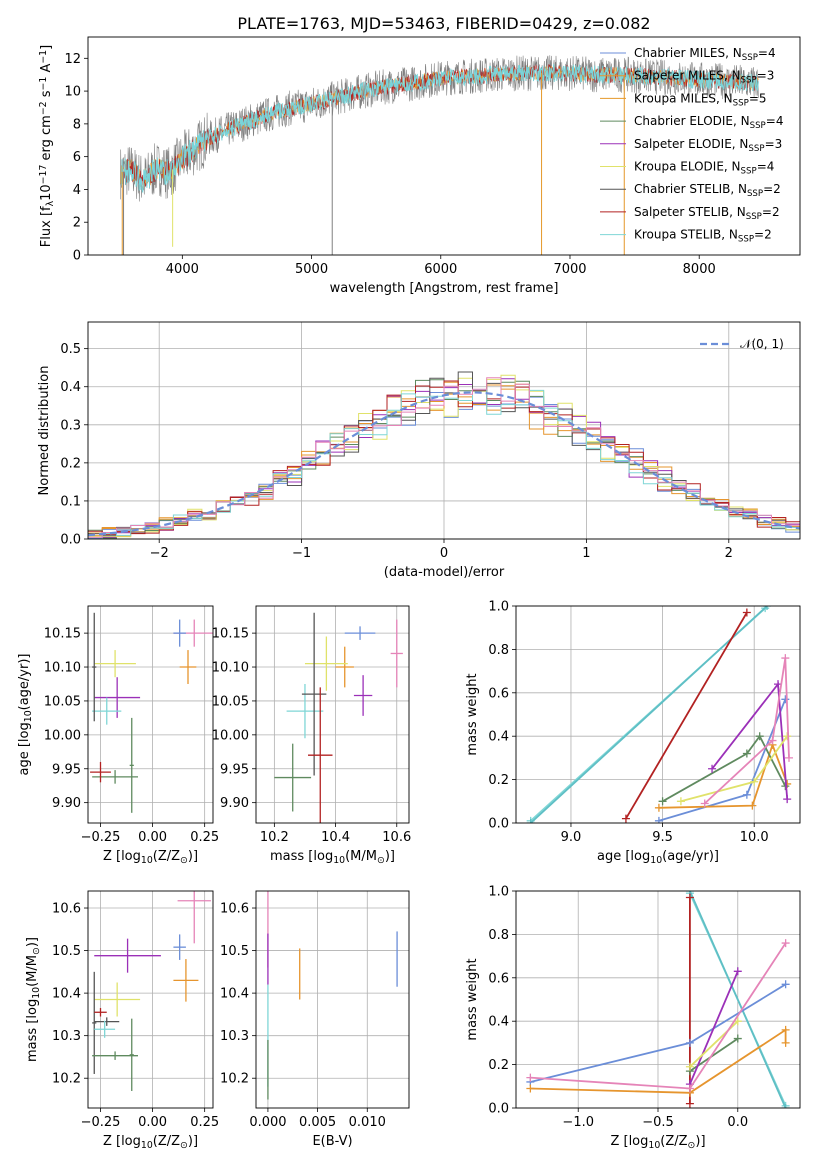 Image resolution: width=819 pixels, height=1170 pixels. What do you see at coordinates (66, 1036) in the screenshot?
I see `y-tick-label: 10.3` at bounding box center [66, 1036].